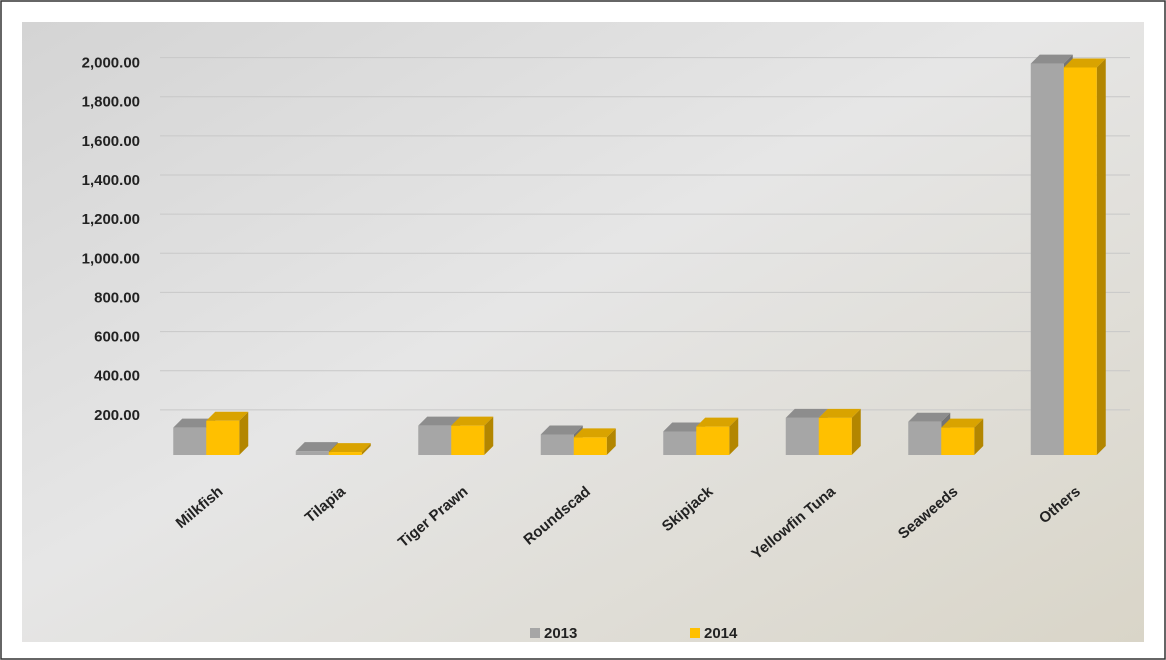 The width and height of the screenshot is (1166, 660). I want to click on y-tick-label: 200.00, so click(117, 415).